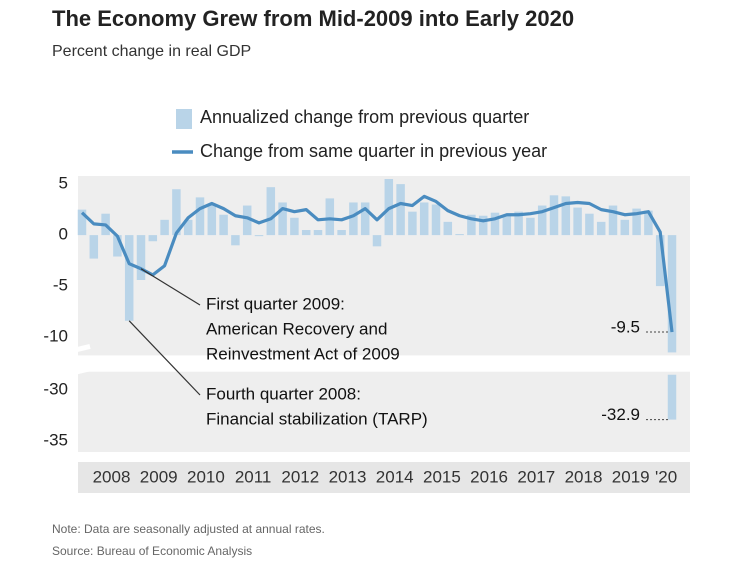 This screenshot has height=566, width=743. I want to click on x-tick-label: 2010, so click(206, 476).